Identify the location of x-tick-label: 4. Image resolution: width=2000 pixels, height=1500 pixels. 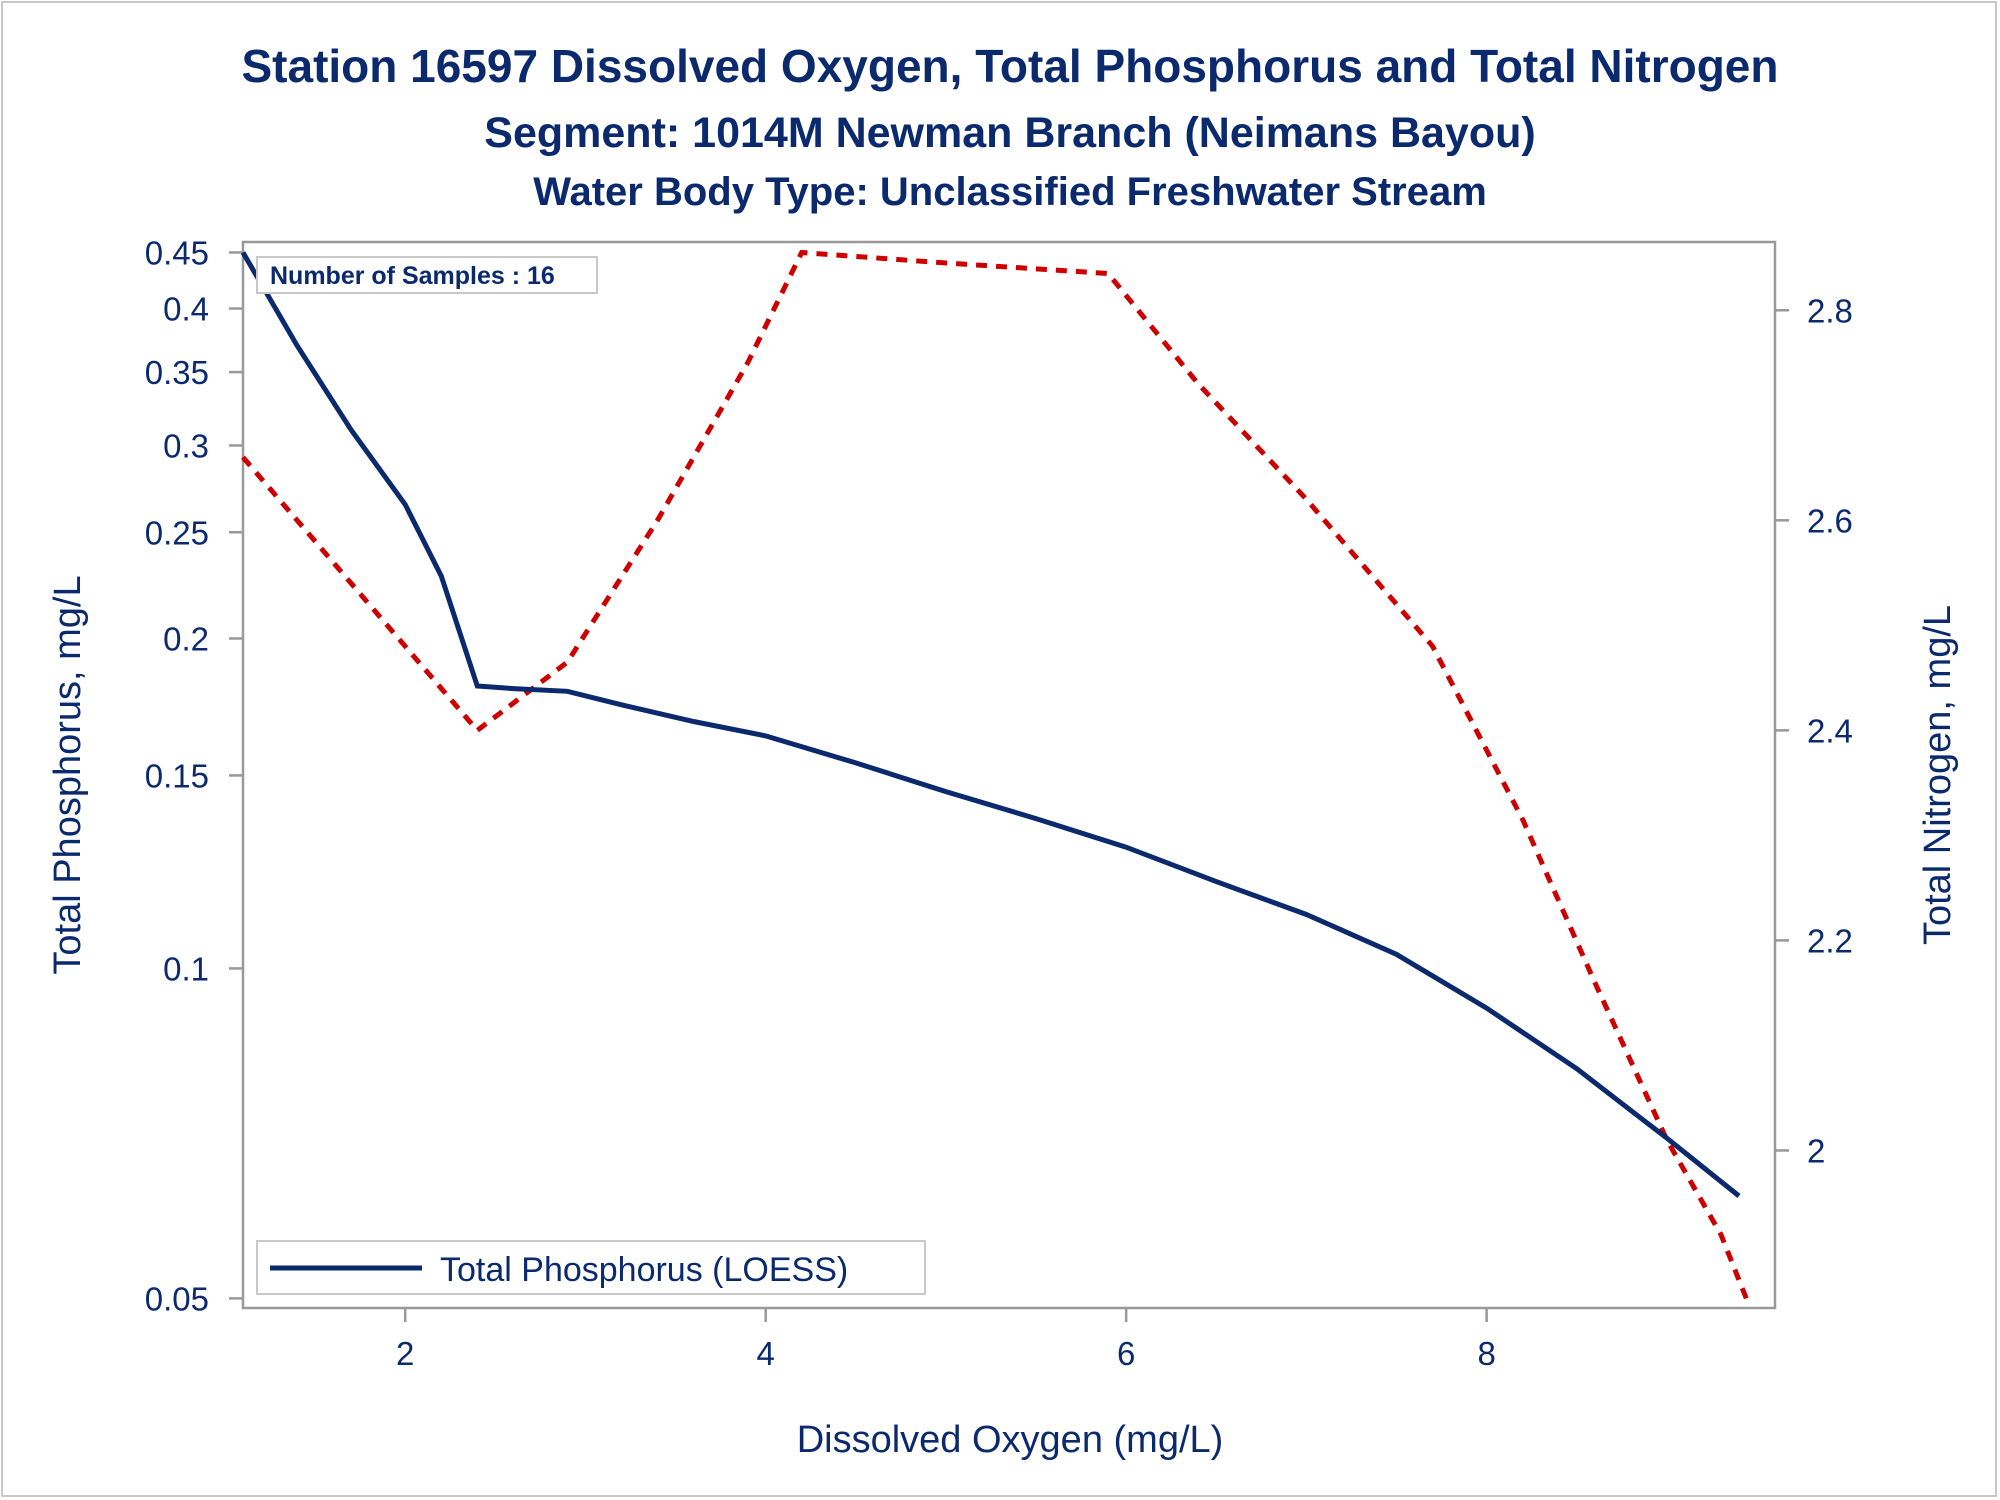
(766, 1353).